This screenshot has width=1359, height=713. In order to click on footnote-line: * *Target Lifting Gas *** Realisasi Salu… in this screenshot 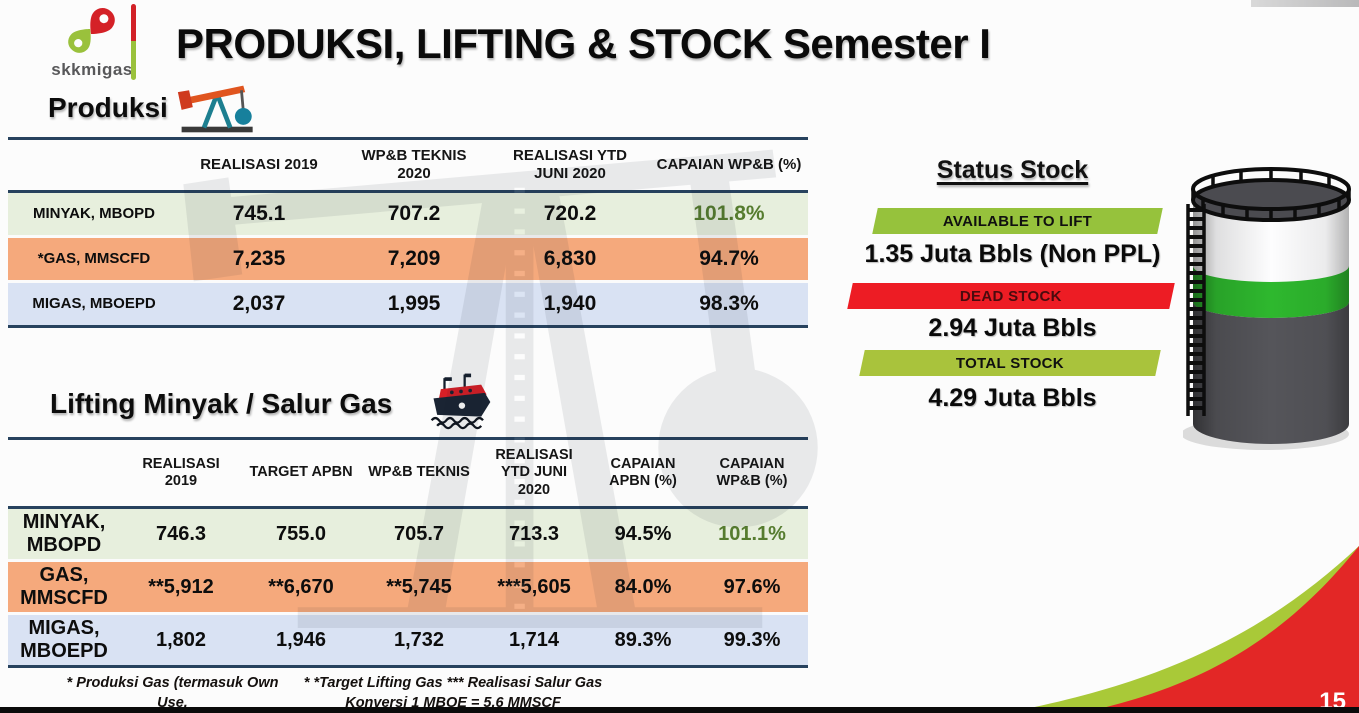, I will do `click(453, 683)`.